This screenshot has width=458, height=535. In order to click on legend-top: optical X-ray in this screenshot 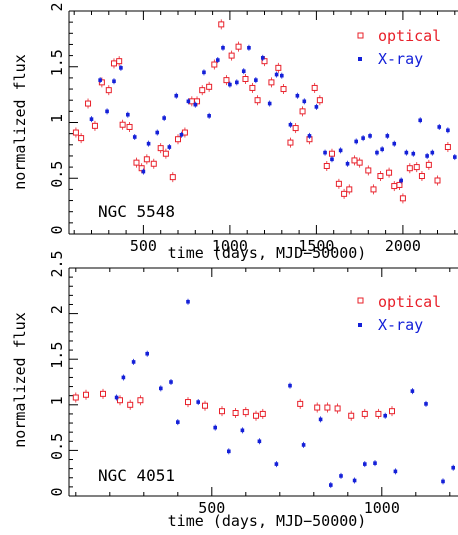, I will do `click(399, 47)`.